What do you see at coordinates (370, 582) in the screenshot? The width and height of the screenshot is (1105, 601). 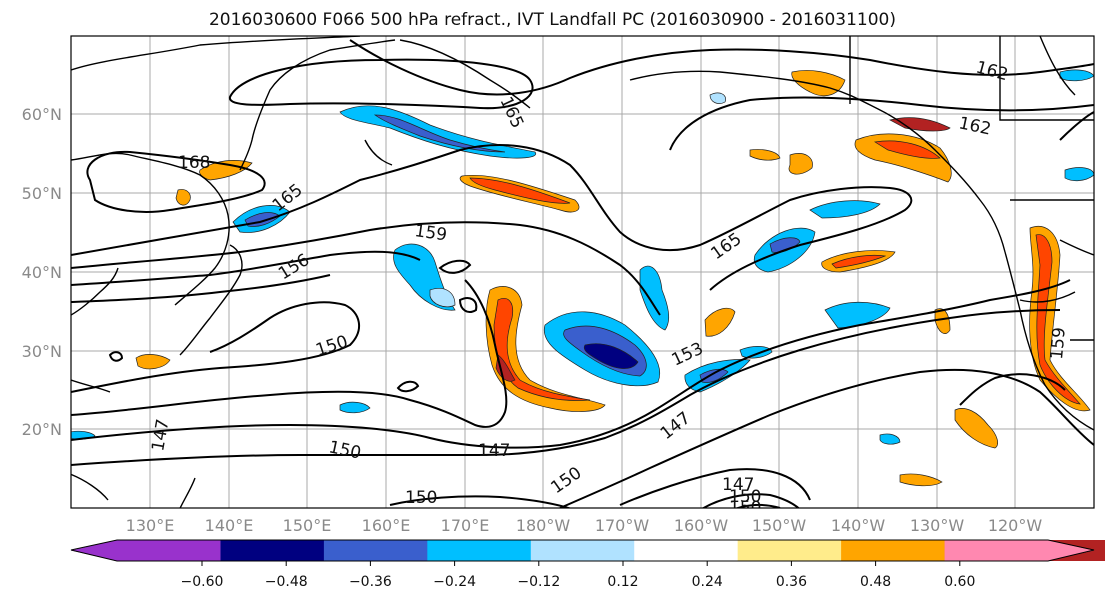 I see `colorbar-tick-label: −0.36` at bounding box center [370, 582].